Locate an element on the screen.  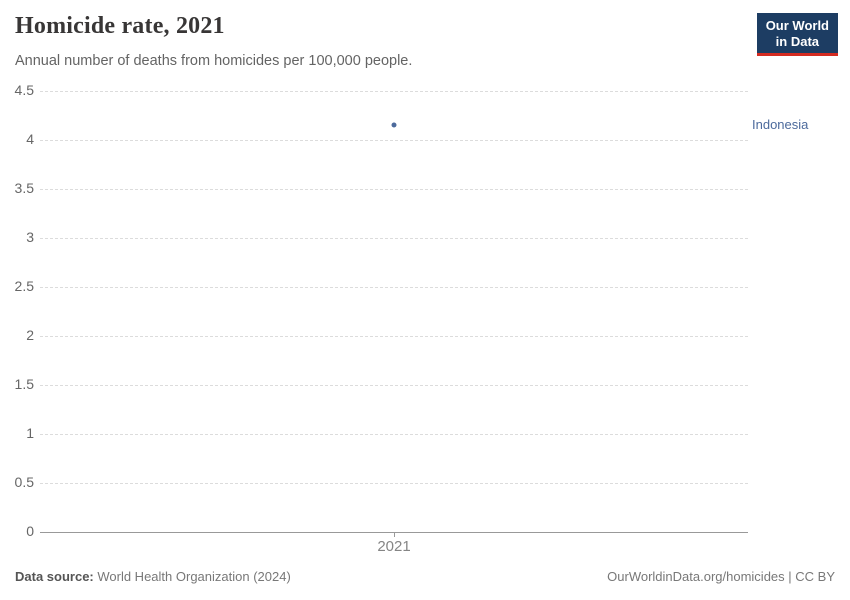
data-source-value: World Health Organization (2024) is located at coordinates (192, 576).